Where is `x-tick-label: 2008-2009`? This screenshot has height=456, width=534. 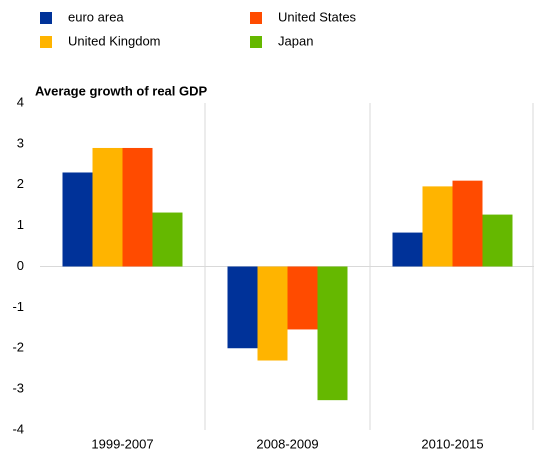 x-tick-label: 2008-2009 is located at coordinates (287, 443).